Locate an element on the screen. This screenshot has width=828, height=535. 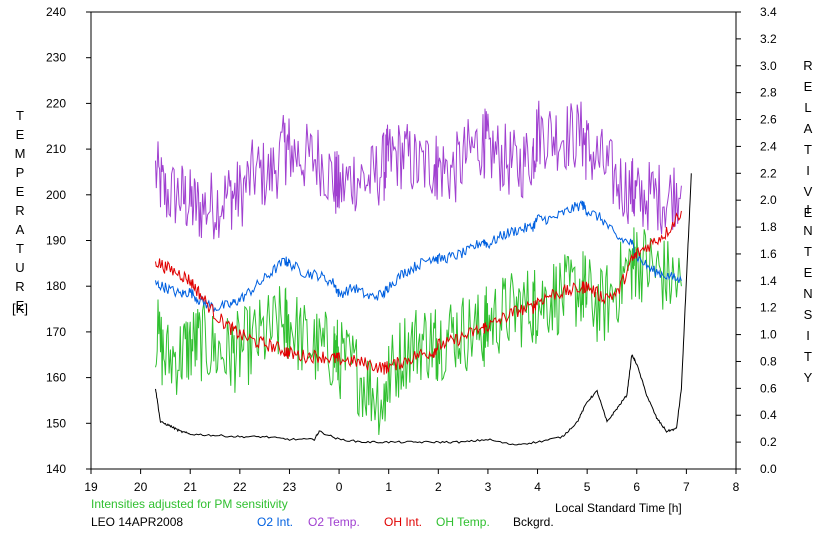
x-tick-label: 20 is located at coordinates (141, 487).